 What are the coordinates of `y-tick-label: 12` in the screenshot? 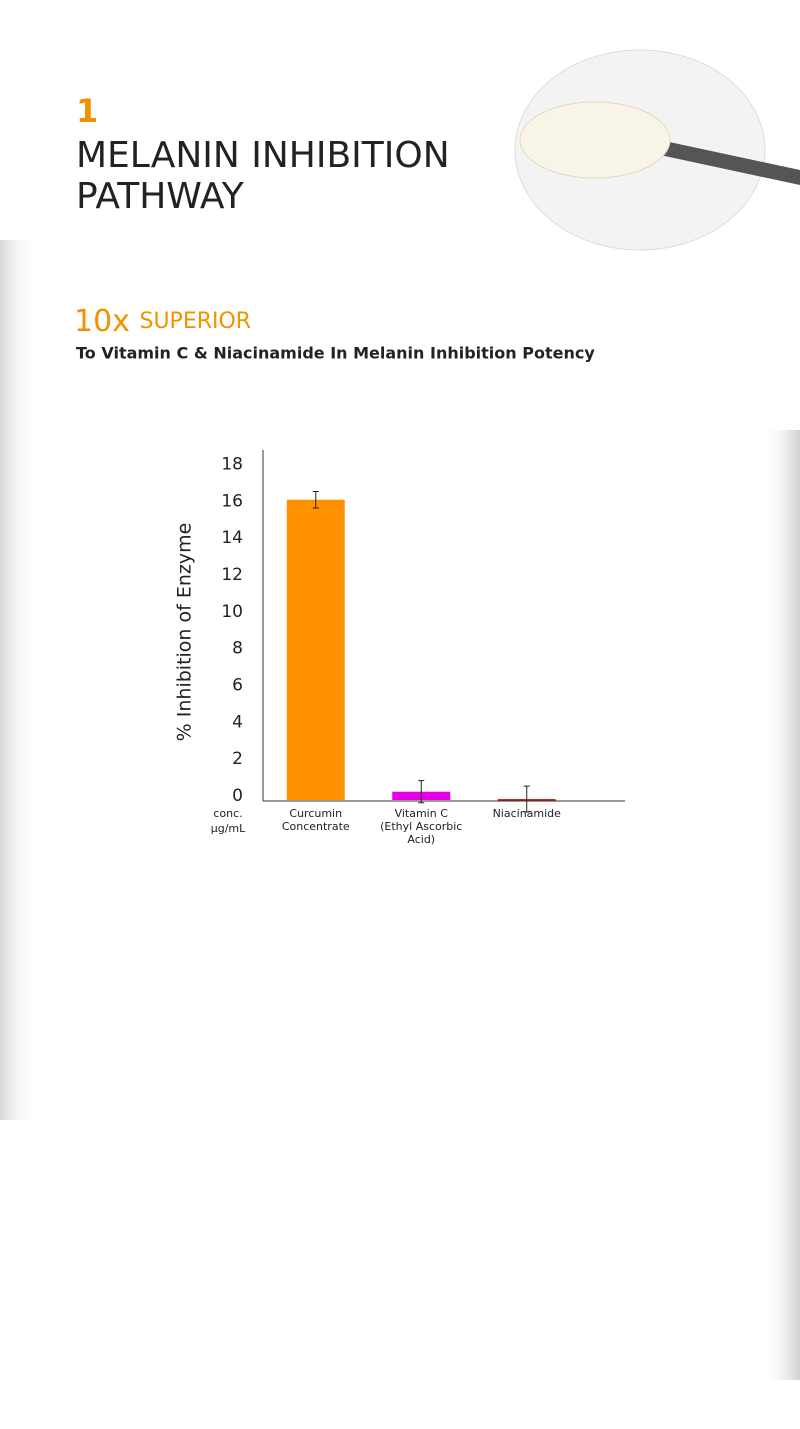 It's located at (232, 575).